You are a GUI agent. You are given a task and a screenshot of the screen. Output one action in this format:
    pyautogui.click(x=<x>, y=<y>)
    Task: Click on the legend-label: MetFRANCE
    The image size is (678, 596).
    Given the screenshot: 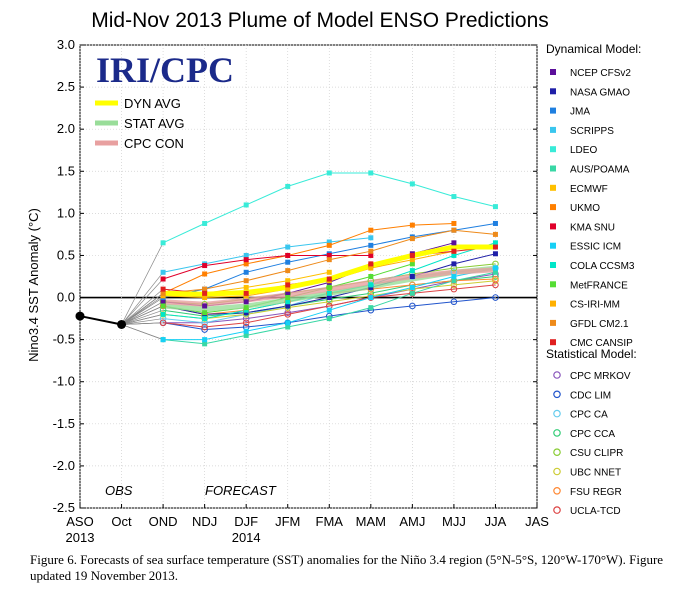 What is the action you would take?
    pyautogui.click(x=599, y=285)
    